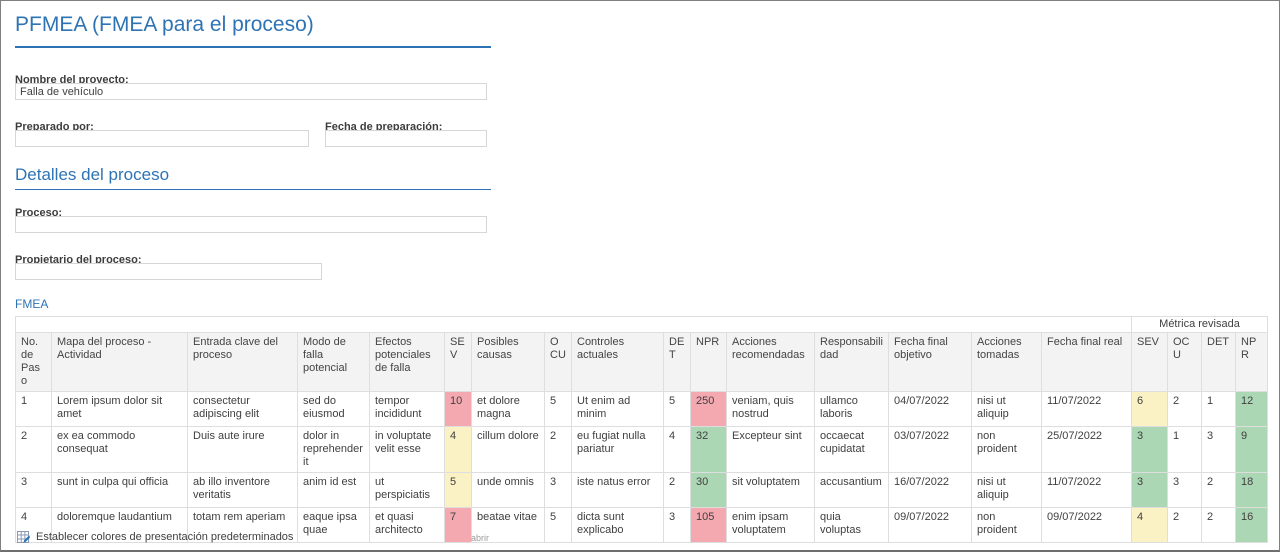 This screenshot has width=1280, height=552. I want to click on cell-target_date: 03/07/2022, so click(930, 449).